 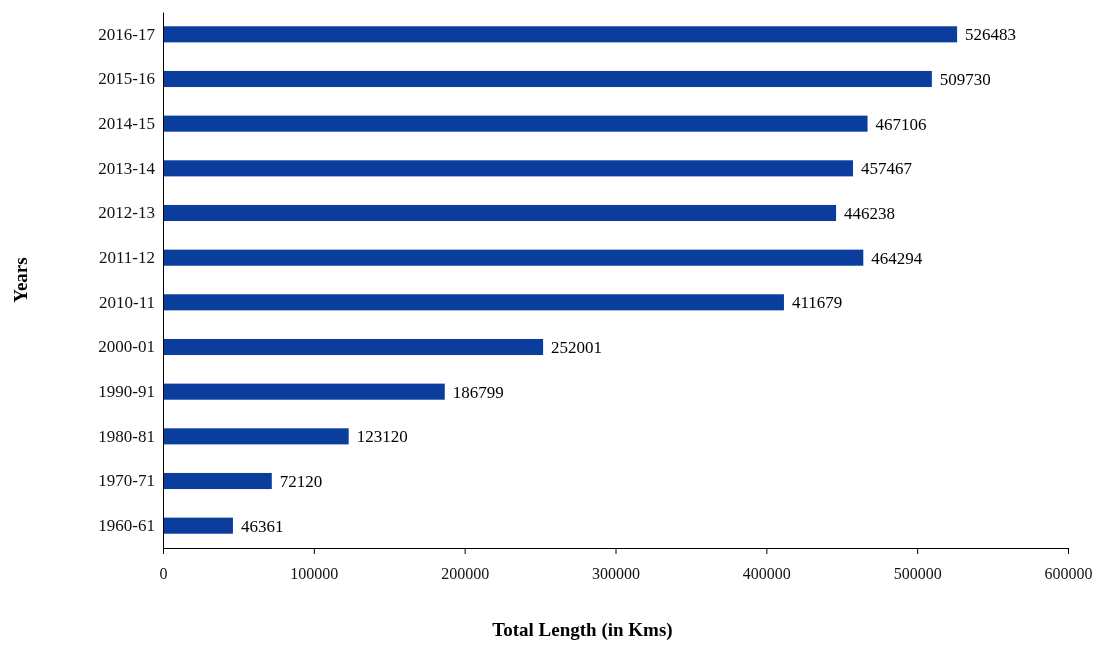 What do you see at coordinates (127, 34) in the screenshot?
I see `y-tick-label: 2016-17` at bounding box center [127, 34].